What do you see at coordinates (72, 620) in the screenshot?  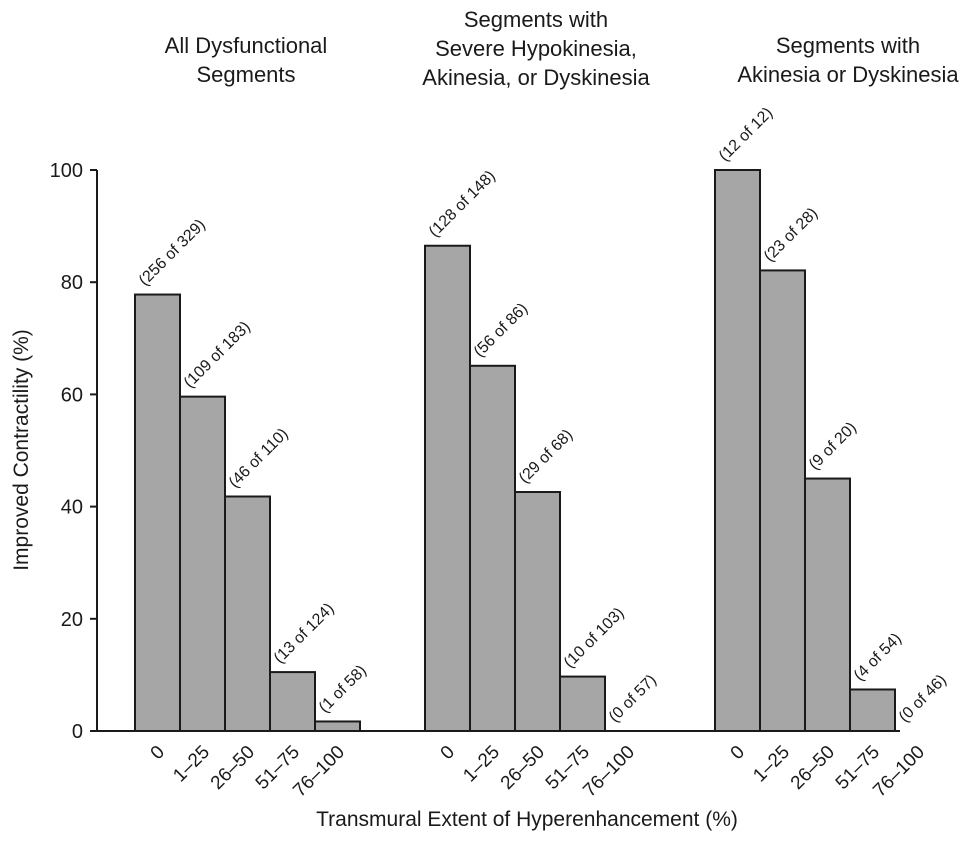 I see `y-tick-label: 20` at bounding box center [72, 620].